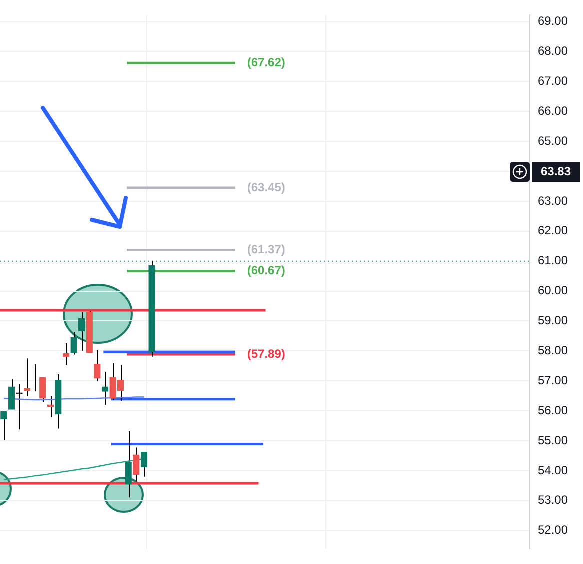  Describe the element at coordinates (553, 440) in the screenshot. I see `y-tick-label: 55.00` at that location.